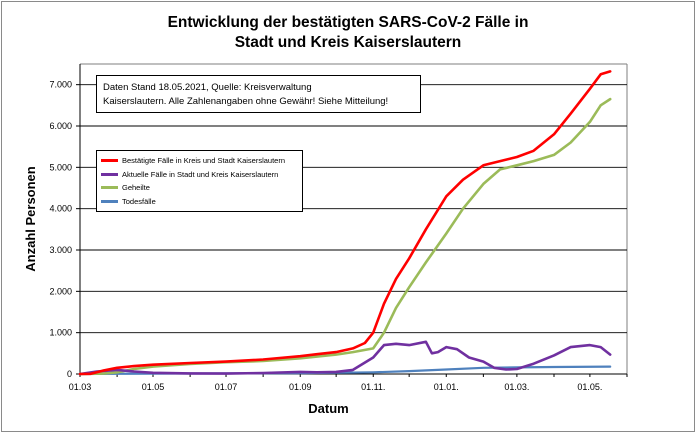 The image size is (696, 433). Describe the element at coordinates (516, 387) in the screenshot. I see `x-tick-label: 01.03.` at that location.